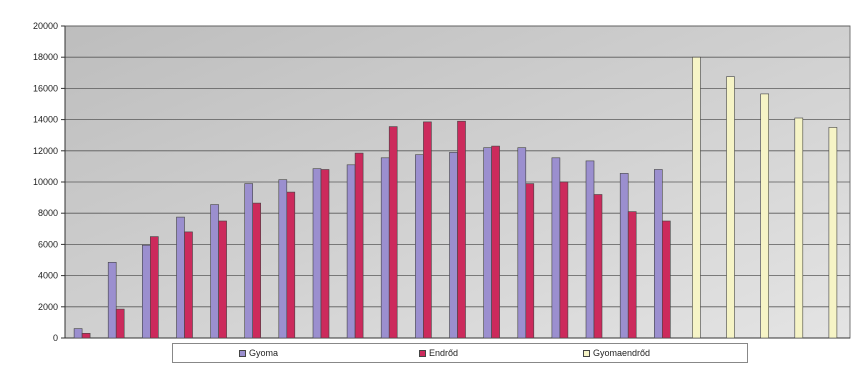 The width and height of the screenshot is (862, 366). I want to click on y-tick-label: 12000, so click(45, 151).